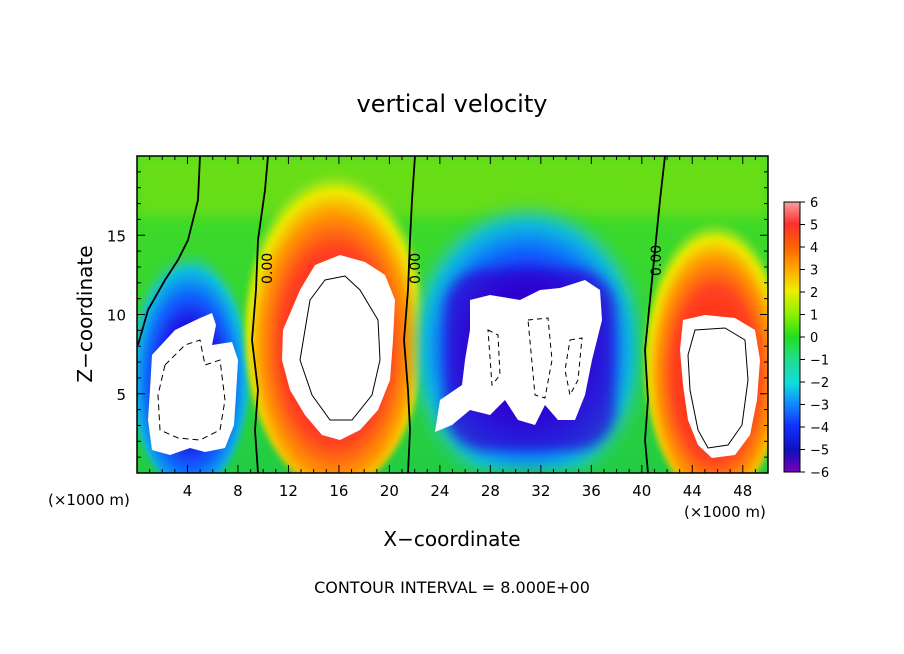 Image resolution: width=904 pixels, height=654 pixels. What do you see at coordinates (692, 491) in the screenshot?
I see `x-tick-label: 44` at bounding box center [692, 491].